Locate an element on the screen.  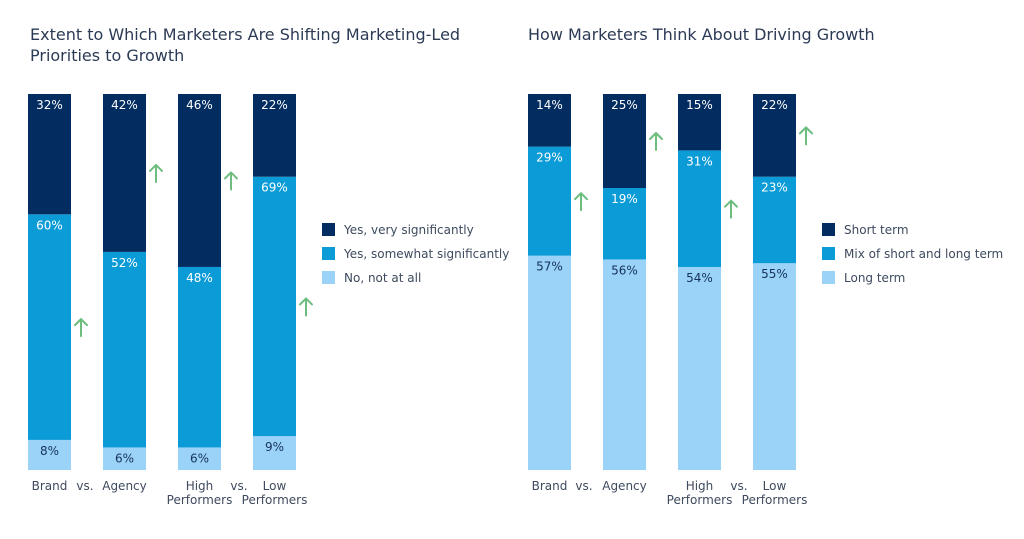
data-label-1-0-0: 57% is located at coordinates (549, 267).